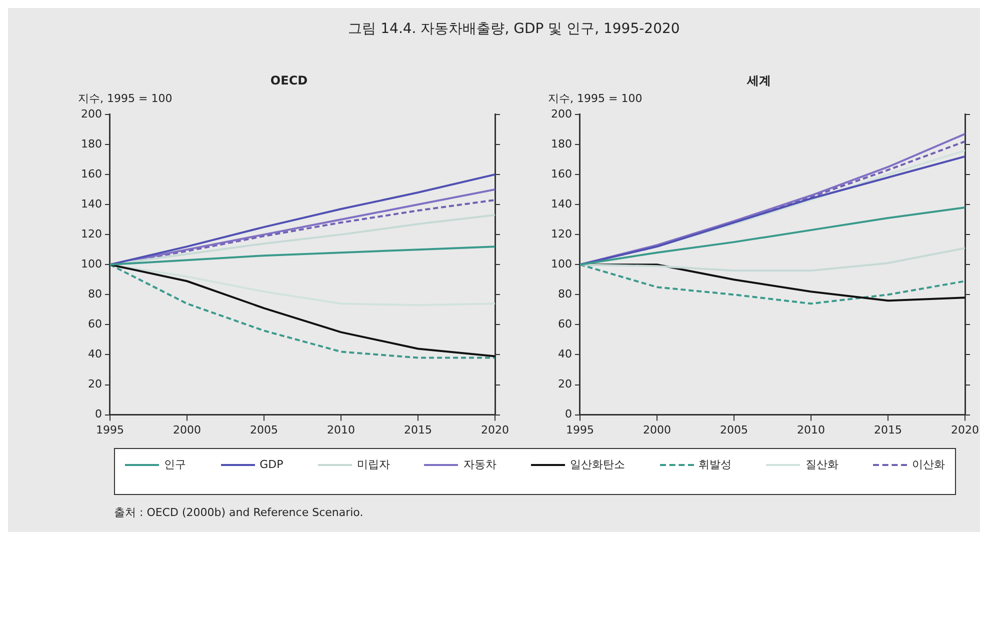  What do you see at coordinates (272, 464) in the screenshot?
I see `legend-label: GDP` at bounding box center [272, 464].